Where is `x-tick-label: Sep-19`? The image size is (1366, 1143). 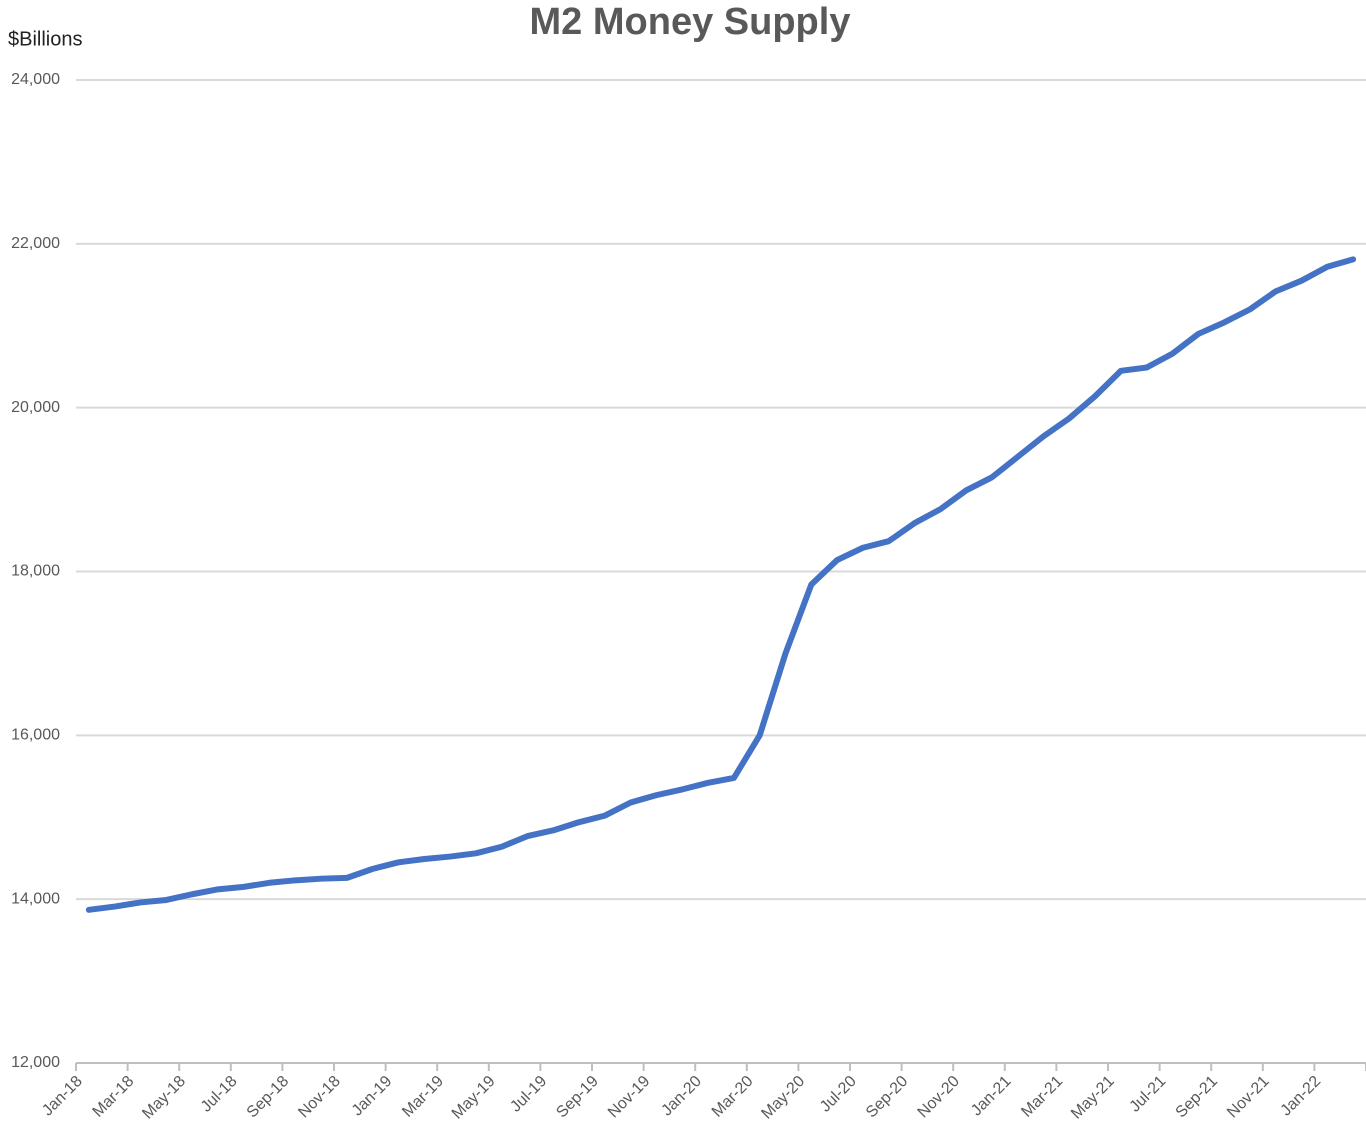
x-tick-label: Sep-19 is located at coordinates (577, 1097).